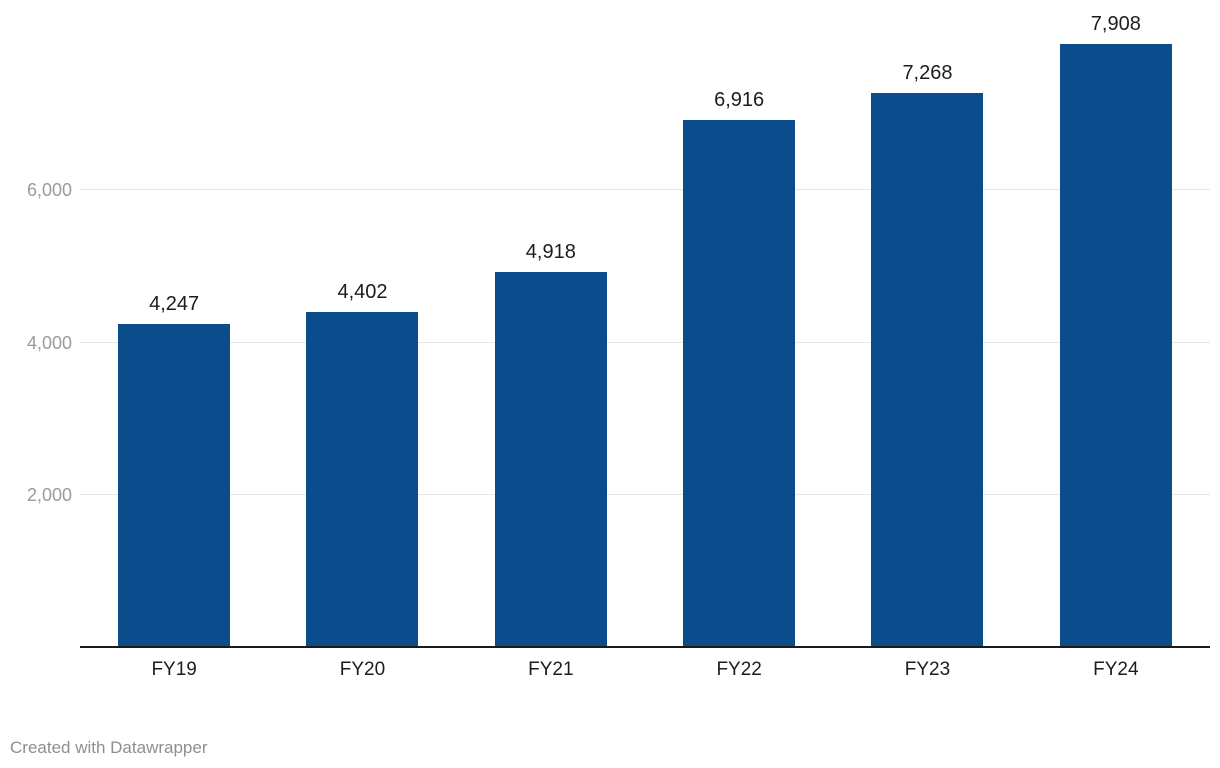 The width and height of the screenshot is (1220, 768). What do you see at coordinates (550, 252) in the screenshot?
I see `bar-value-label: 4,918` at bounding box center [550, 252].